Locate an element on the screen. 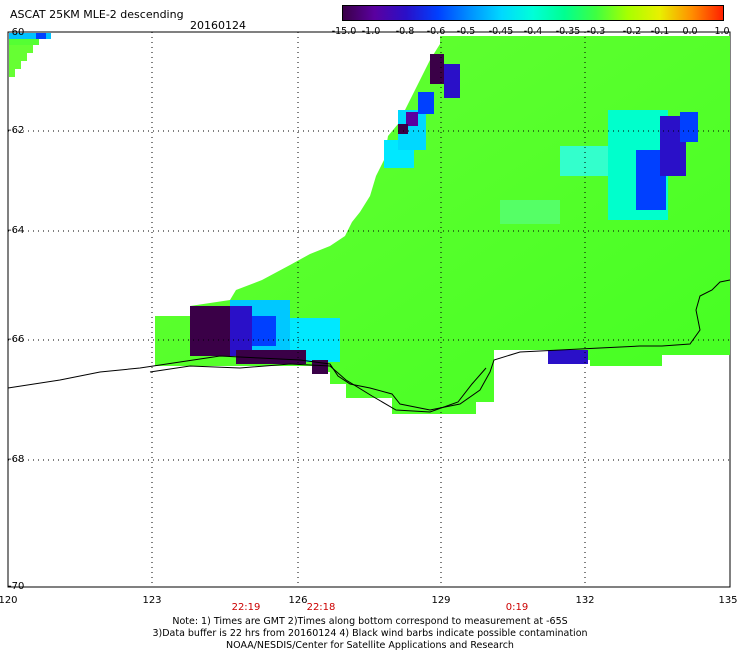 The image size is (740, 652). colorbar is located at coordinates (533, 13).